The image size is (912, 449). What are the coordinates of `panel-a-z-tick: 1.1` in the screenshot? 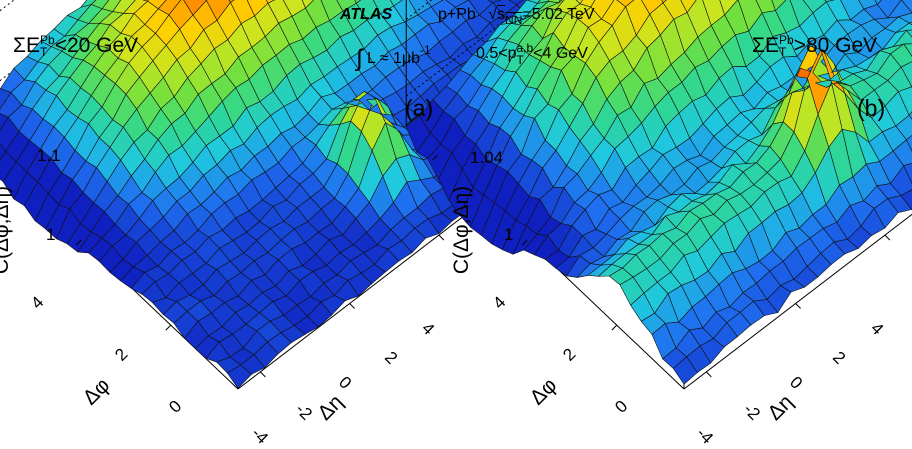 It's located at (49, 155).